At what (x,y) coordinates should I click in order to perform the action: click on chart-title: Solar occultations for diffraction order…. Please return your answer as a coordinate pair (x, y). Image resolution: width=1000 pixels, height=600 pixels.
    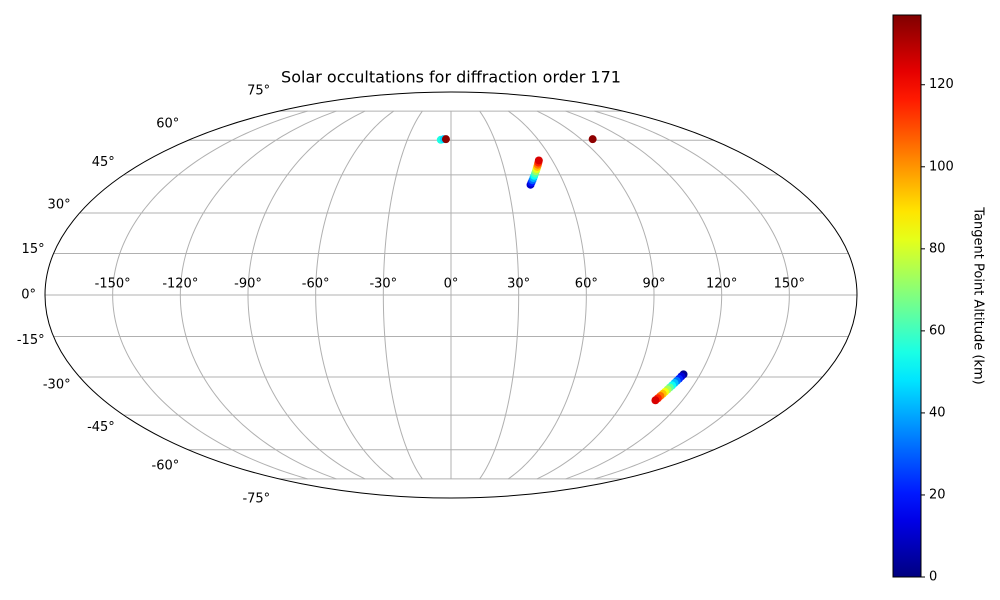
    Looking at the image, I should click on (451, 77).